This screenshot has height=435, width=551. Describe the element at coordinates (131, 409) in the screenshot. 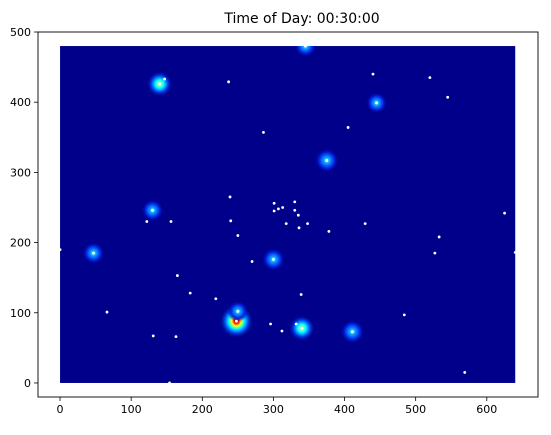

I see `x-tick-label: 100` at that location.